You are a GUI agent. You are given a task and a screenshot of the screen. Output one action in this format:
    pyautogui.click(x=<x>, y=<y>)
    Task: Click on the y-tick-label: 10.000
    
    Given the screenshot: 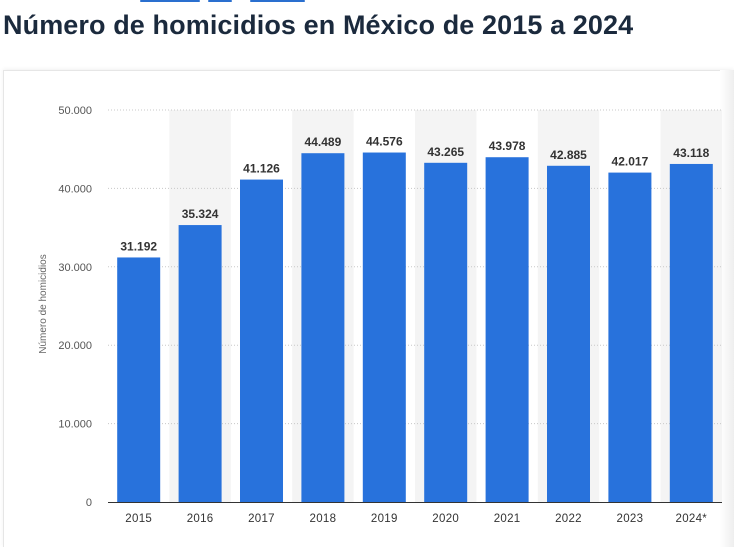 What is the action you would take?
    pyautogui.click(x=75, y=425)
    